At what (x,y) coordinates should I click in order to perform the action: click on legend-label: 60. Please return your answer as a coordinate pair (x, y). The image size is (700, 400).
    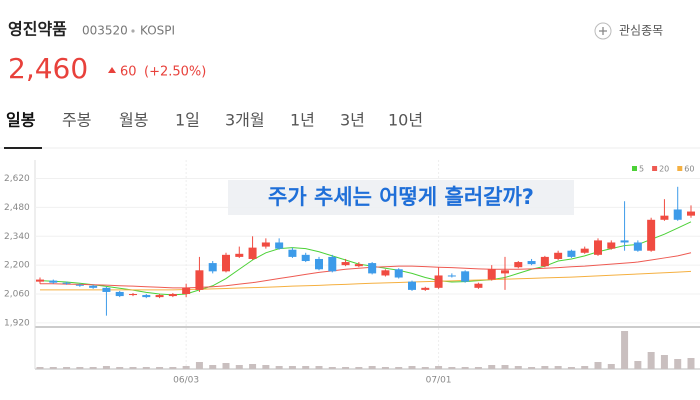
    Looking at the image, I should click on (689, 169).